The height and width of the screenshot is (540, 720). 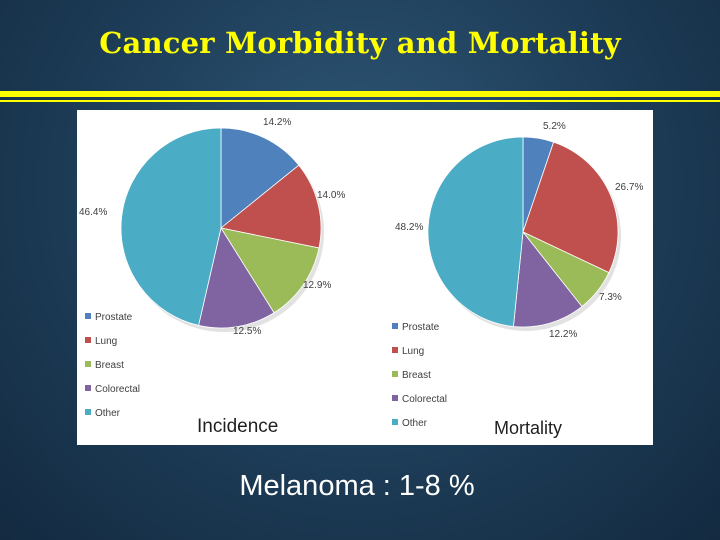 I want to click on incidence-label-breast: 12.9%, so click(x=317, y=285).